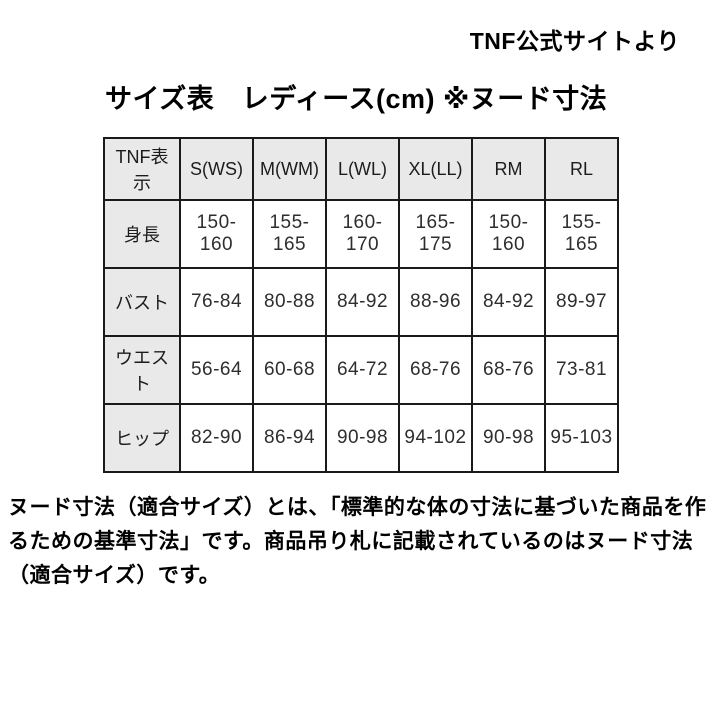 Image resolution: width=720 pixels, height=720 pixels. What do you see at coordinates (142, 169) in the screenshot?
I see `corner-header: TNF表示` at bounding box center [142, 169].